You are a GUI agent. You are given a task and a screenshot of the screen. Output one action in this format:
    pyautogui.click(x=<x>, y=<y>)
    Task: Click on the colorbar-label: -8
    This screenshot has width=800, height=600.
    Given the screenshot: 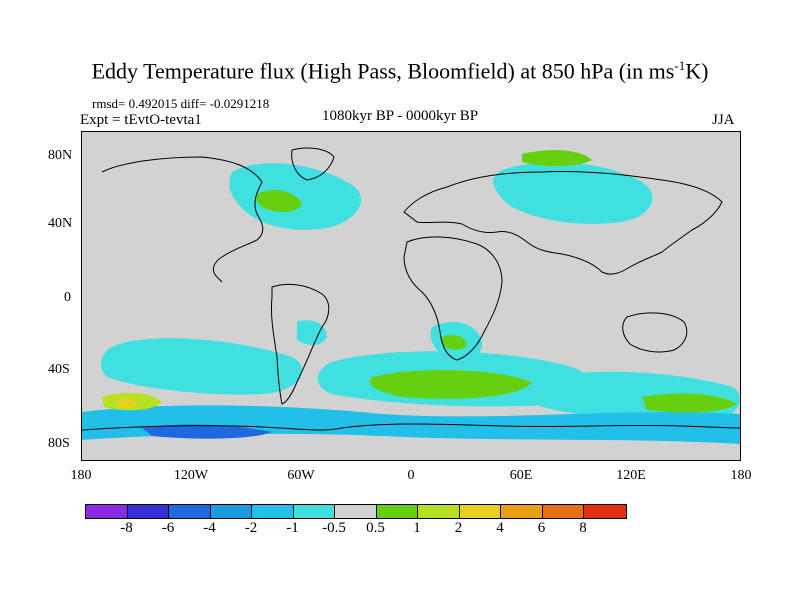 What is the action you would take?
    pyautogui.click(x=126, y=528)
    